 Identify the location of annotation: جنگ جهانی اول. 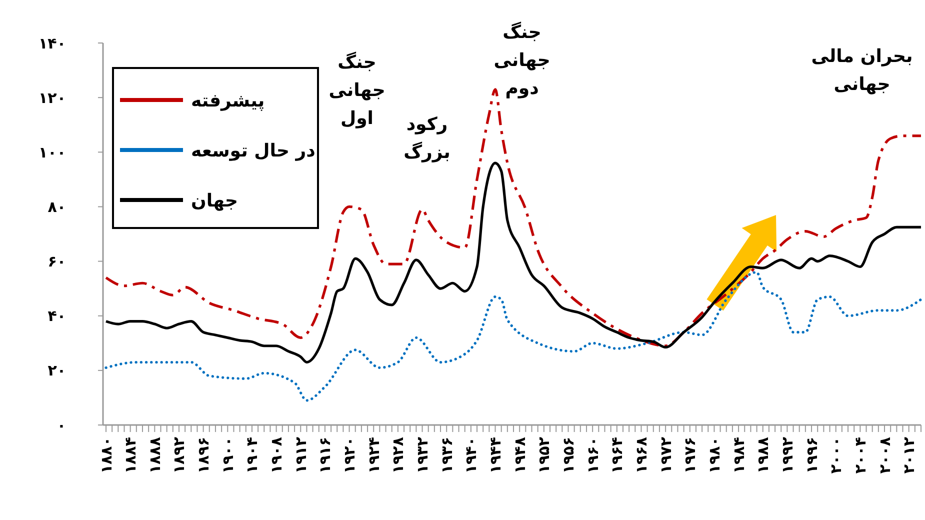
(357, 90).